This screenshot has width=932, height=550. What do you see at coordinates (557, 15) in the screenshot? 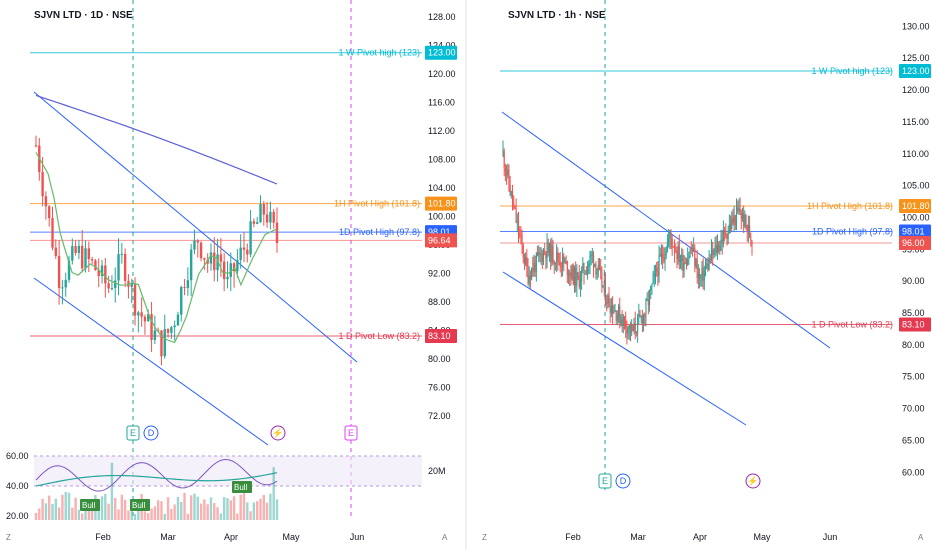
I see `right-chart-title: SJVN LTD · 1h · NSE` at bounding box center [557, 15].